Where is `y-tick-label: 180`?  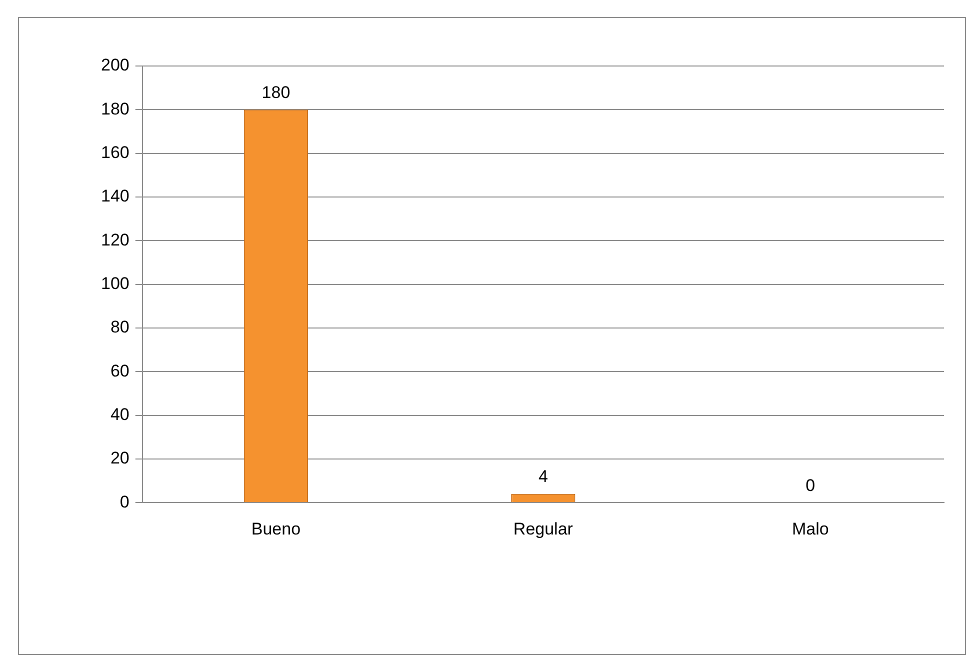
y-tick-label: 180 is located at coordinates (115, 108).